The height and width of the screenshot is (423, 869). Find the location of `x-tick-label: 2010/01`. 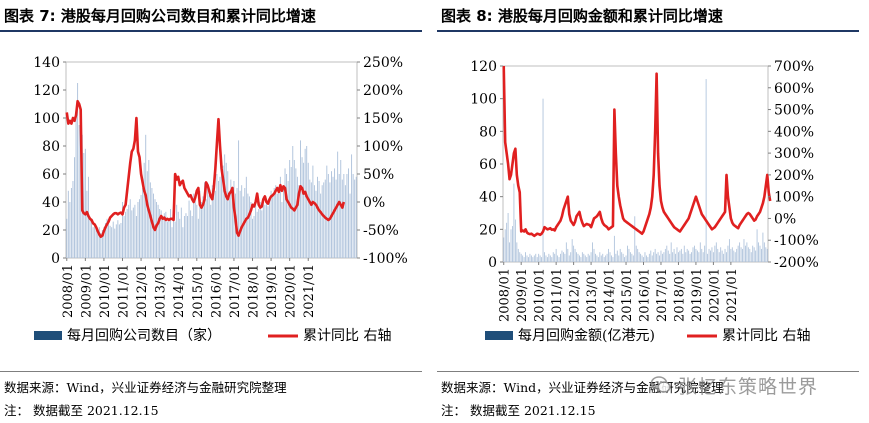

x-tick-label: 2010/01 is located at coordinates (540, 295).